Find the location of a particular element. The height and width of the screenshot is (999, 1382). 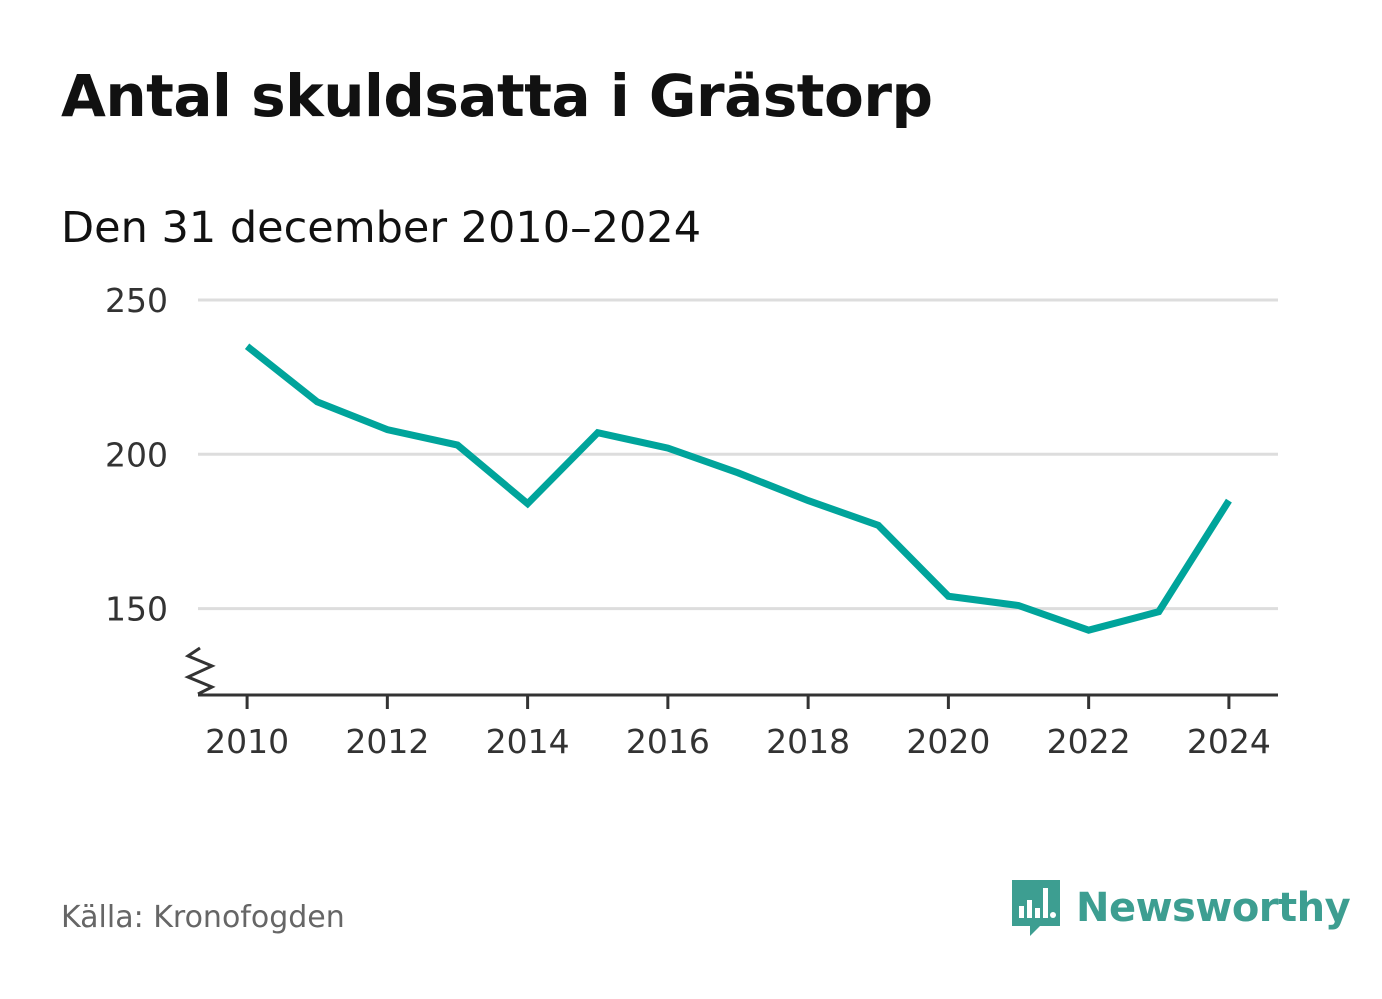

source-note: Källa: Kronofogden is located at coordinates (203, 917).